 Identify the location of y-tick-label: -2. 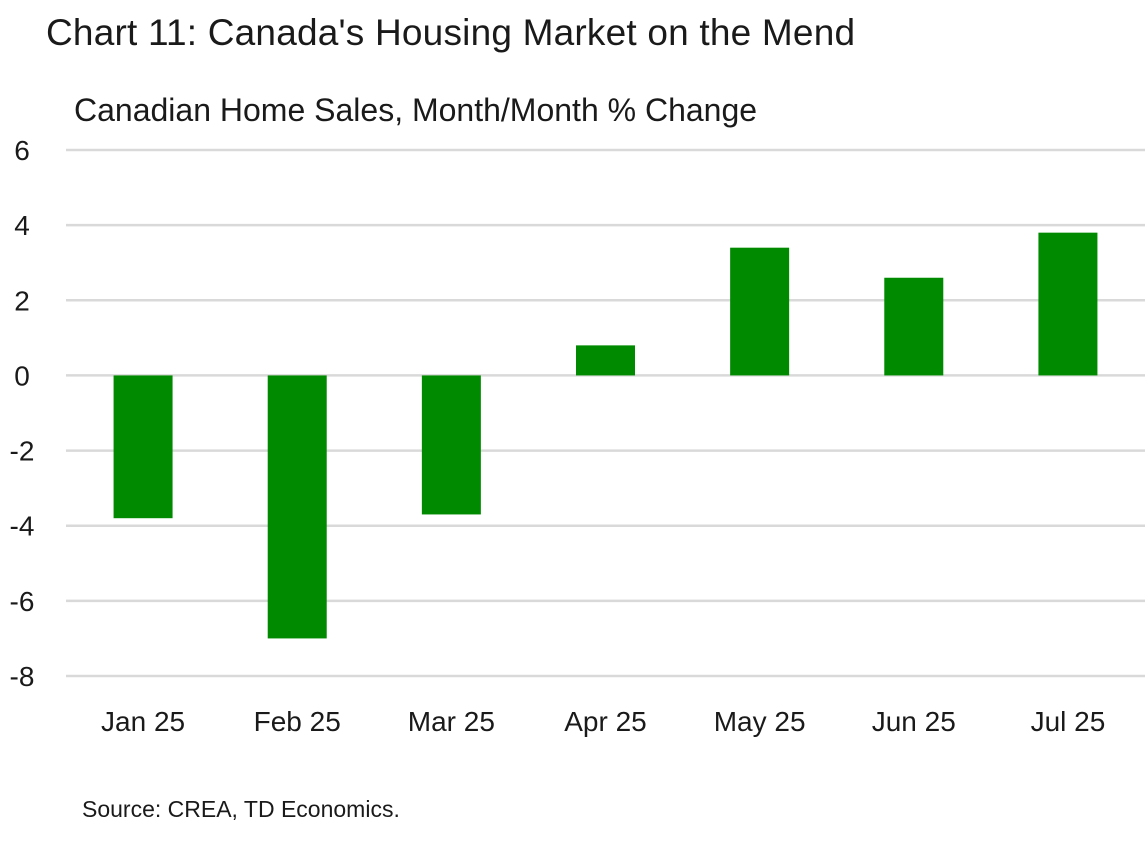
(22, 451).